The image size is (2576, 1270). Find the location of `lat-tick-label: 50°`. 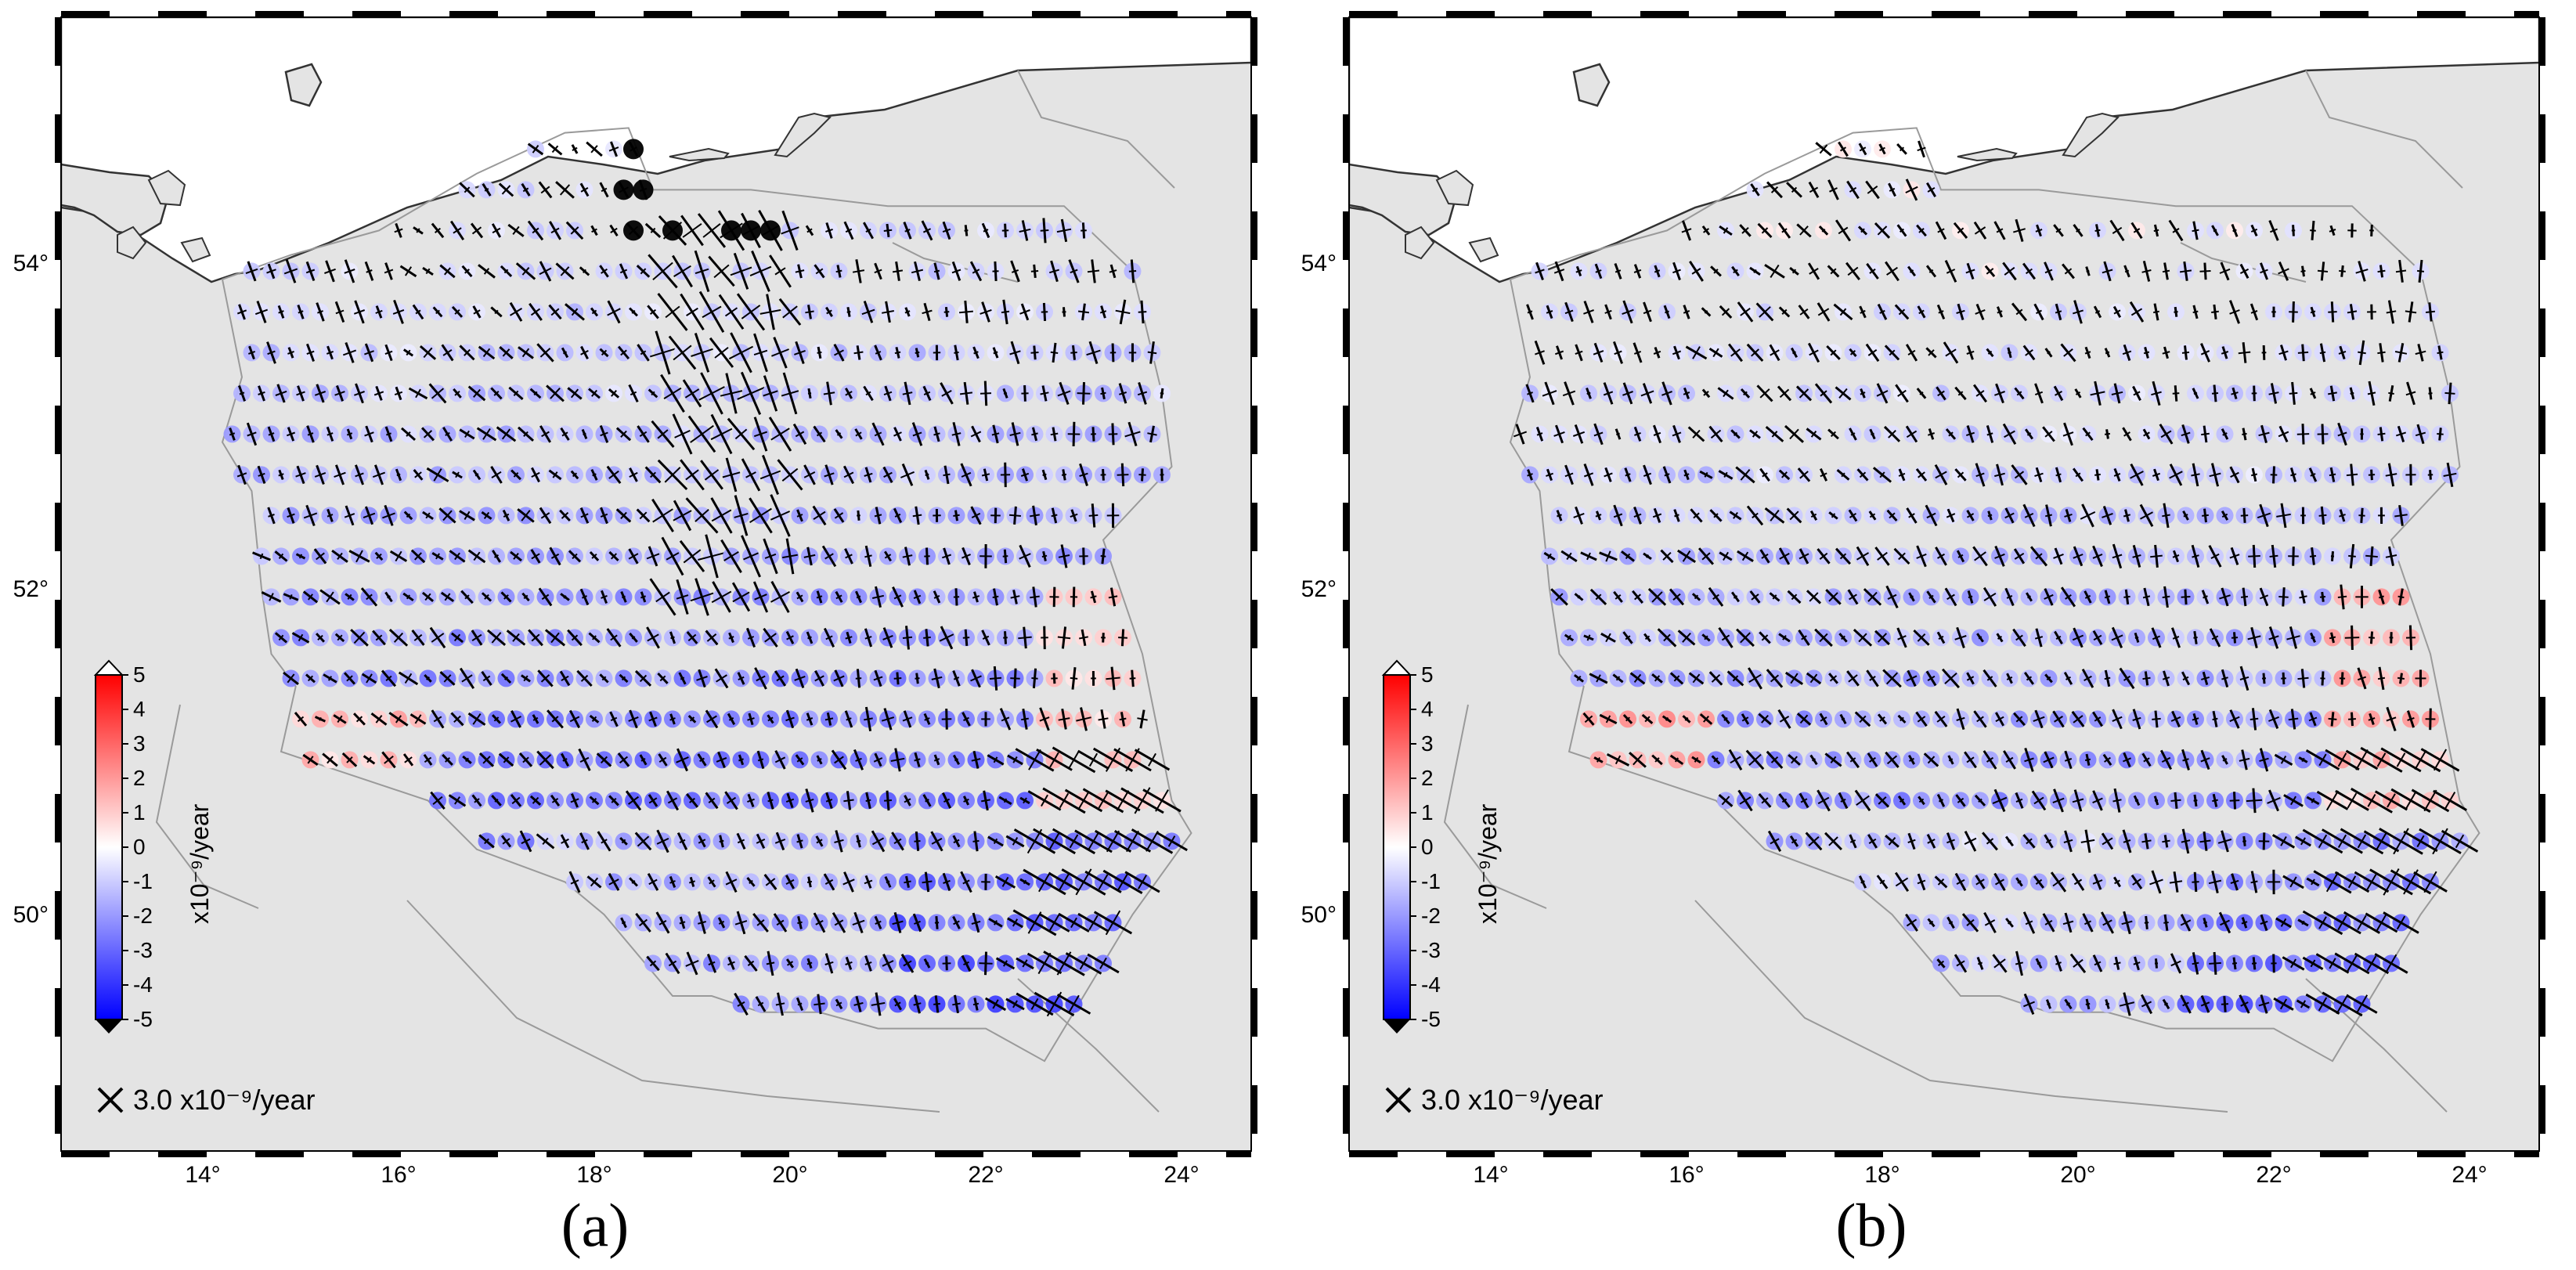

lat-tick-label: 50° is located at coordinates (31, 915).